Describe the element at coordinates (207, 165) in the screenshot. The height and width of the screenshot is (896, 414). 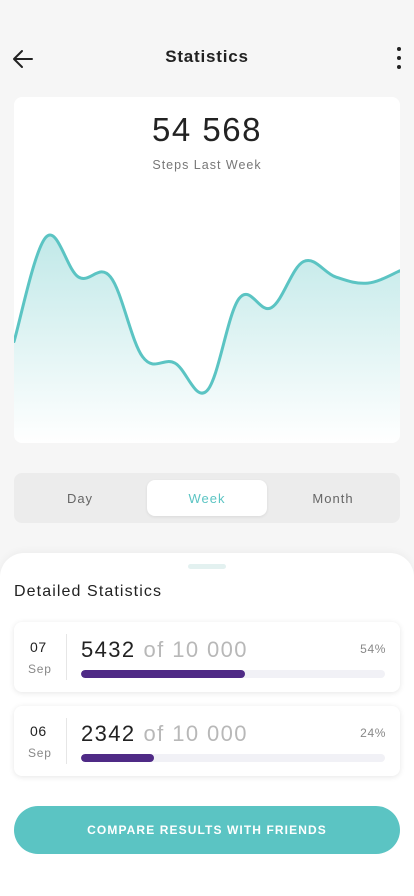
I see `total-steps-label: Steps Last Week` at that location.